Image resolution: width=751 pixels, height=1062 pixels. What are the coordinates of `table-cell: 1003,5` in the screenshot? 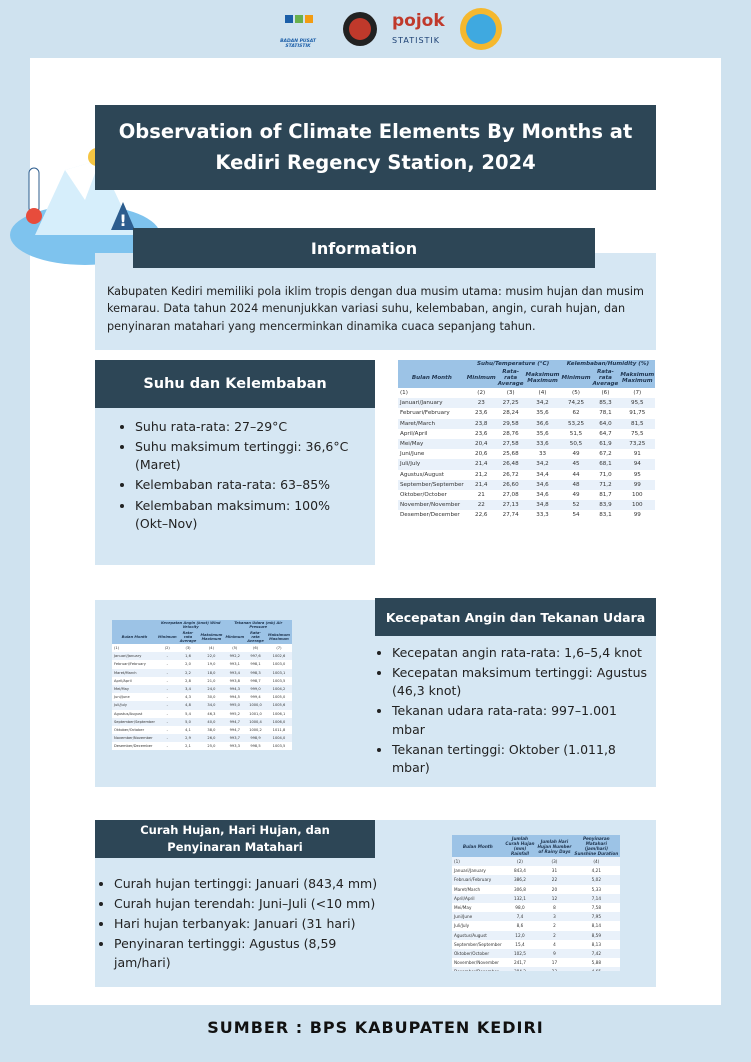 It's located at (279, 680).